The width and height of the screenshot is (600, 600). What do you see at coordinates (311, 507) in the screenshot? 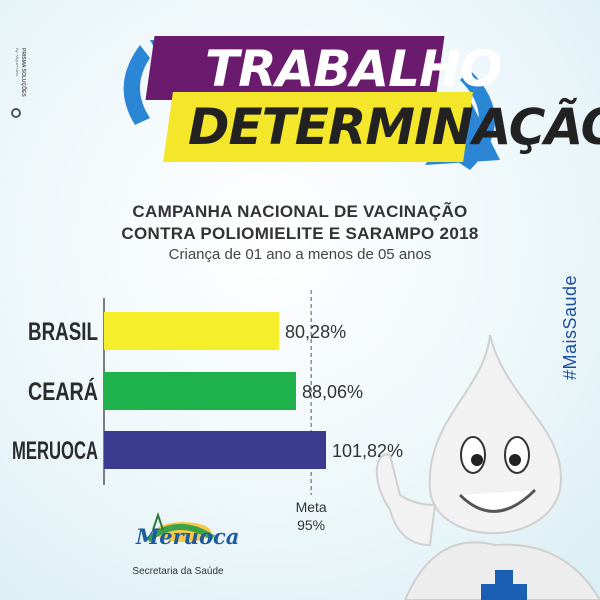
I see `meta-label: Meta` at bounding box center [311, 507].